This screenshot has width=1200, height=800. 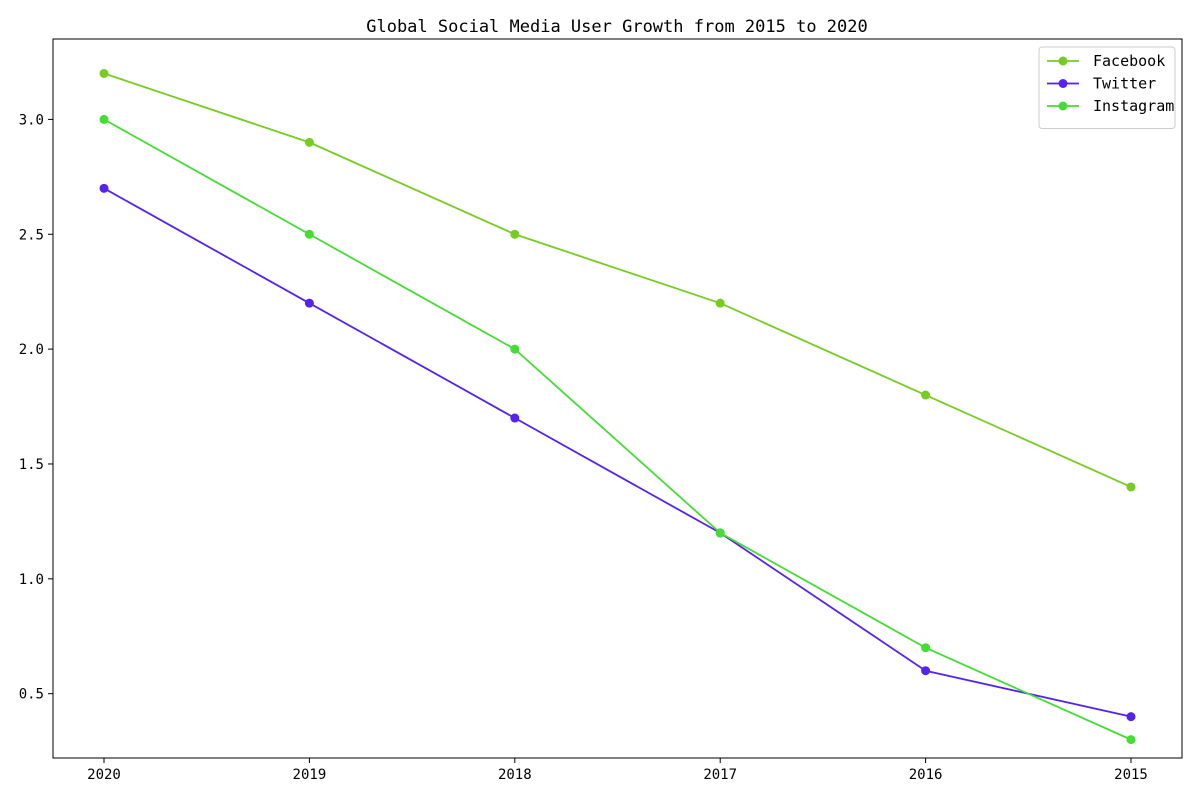 I want to click on y-tick-label: 1.5, so click(x=31, y=465).